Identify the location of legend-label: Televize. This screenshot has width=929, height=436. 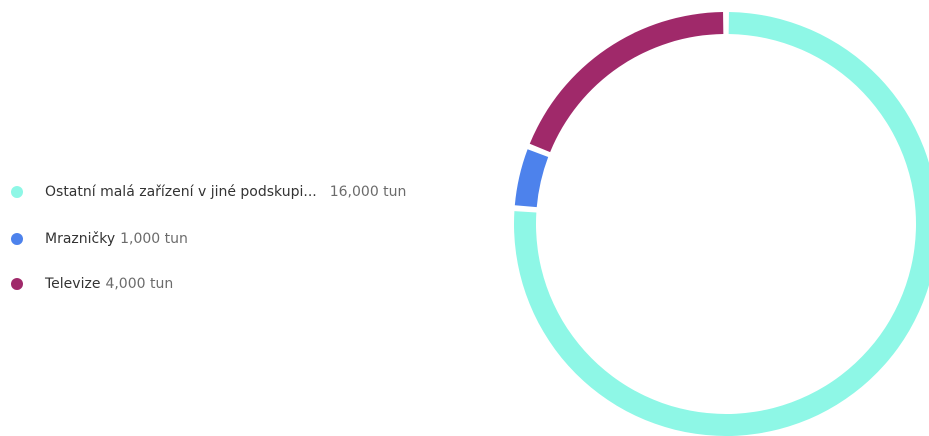
(73, 284).